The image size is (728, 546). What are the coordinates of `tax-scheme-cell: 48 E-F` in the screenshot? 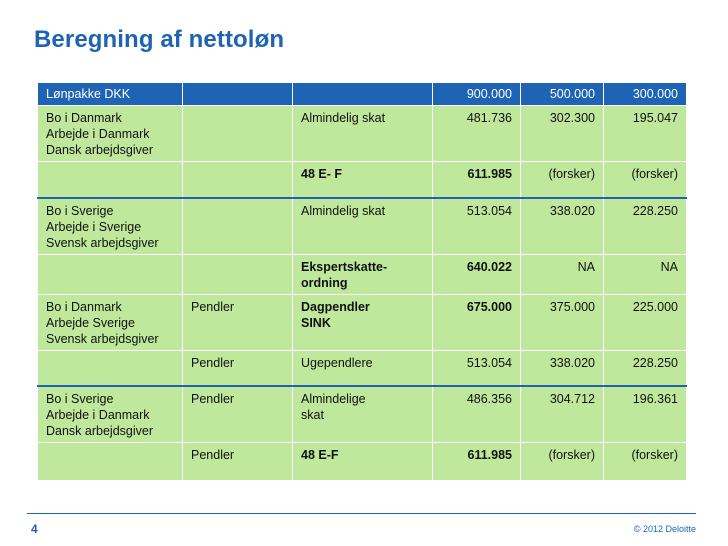 It's located at (362, 461).